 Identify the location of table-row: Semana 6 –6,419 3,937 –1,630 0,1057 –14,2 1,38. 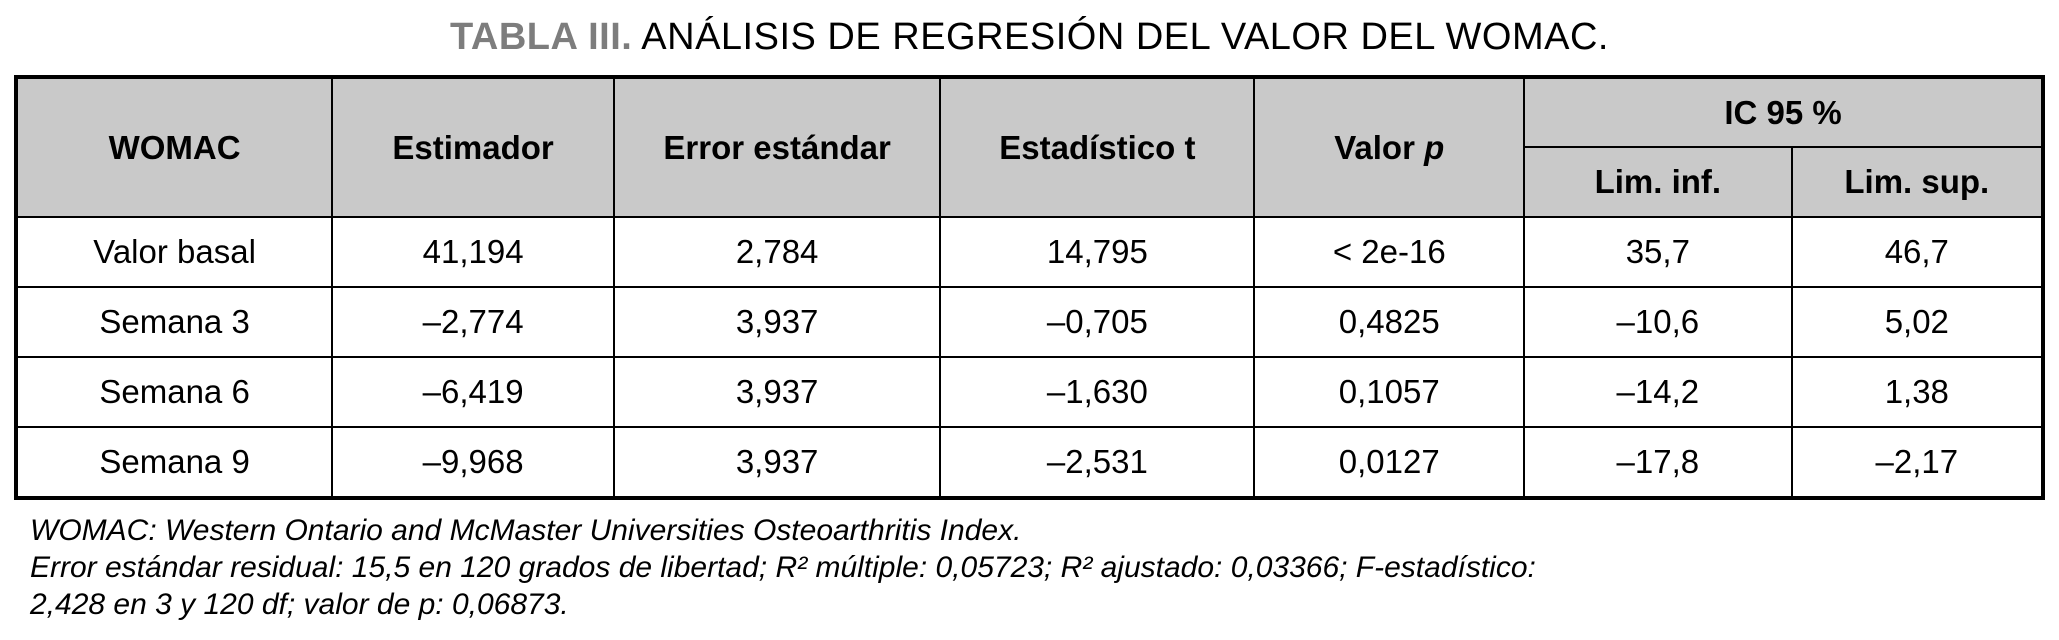
(1029, 392).